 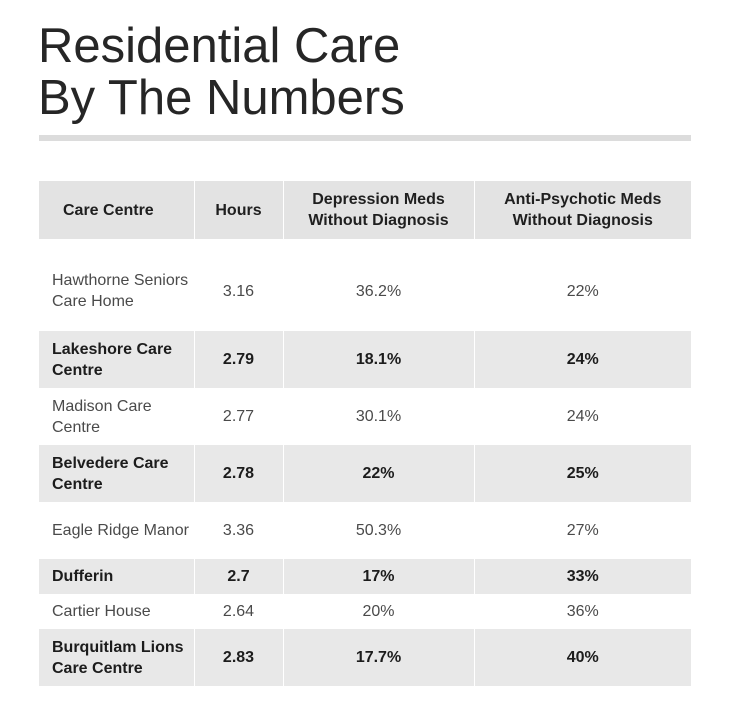 What do you see at coordinates (239, 530) in the screenshot?
I see `cell-hours: 3.36` at bounding box center [239, 530].